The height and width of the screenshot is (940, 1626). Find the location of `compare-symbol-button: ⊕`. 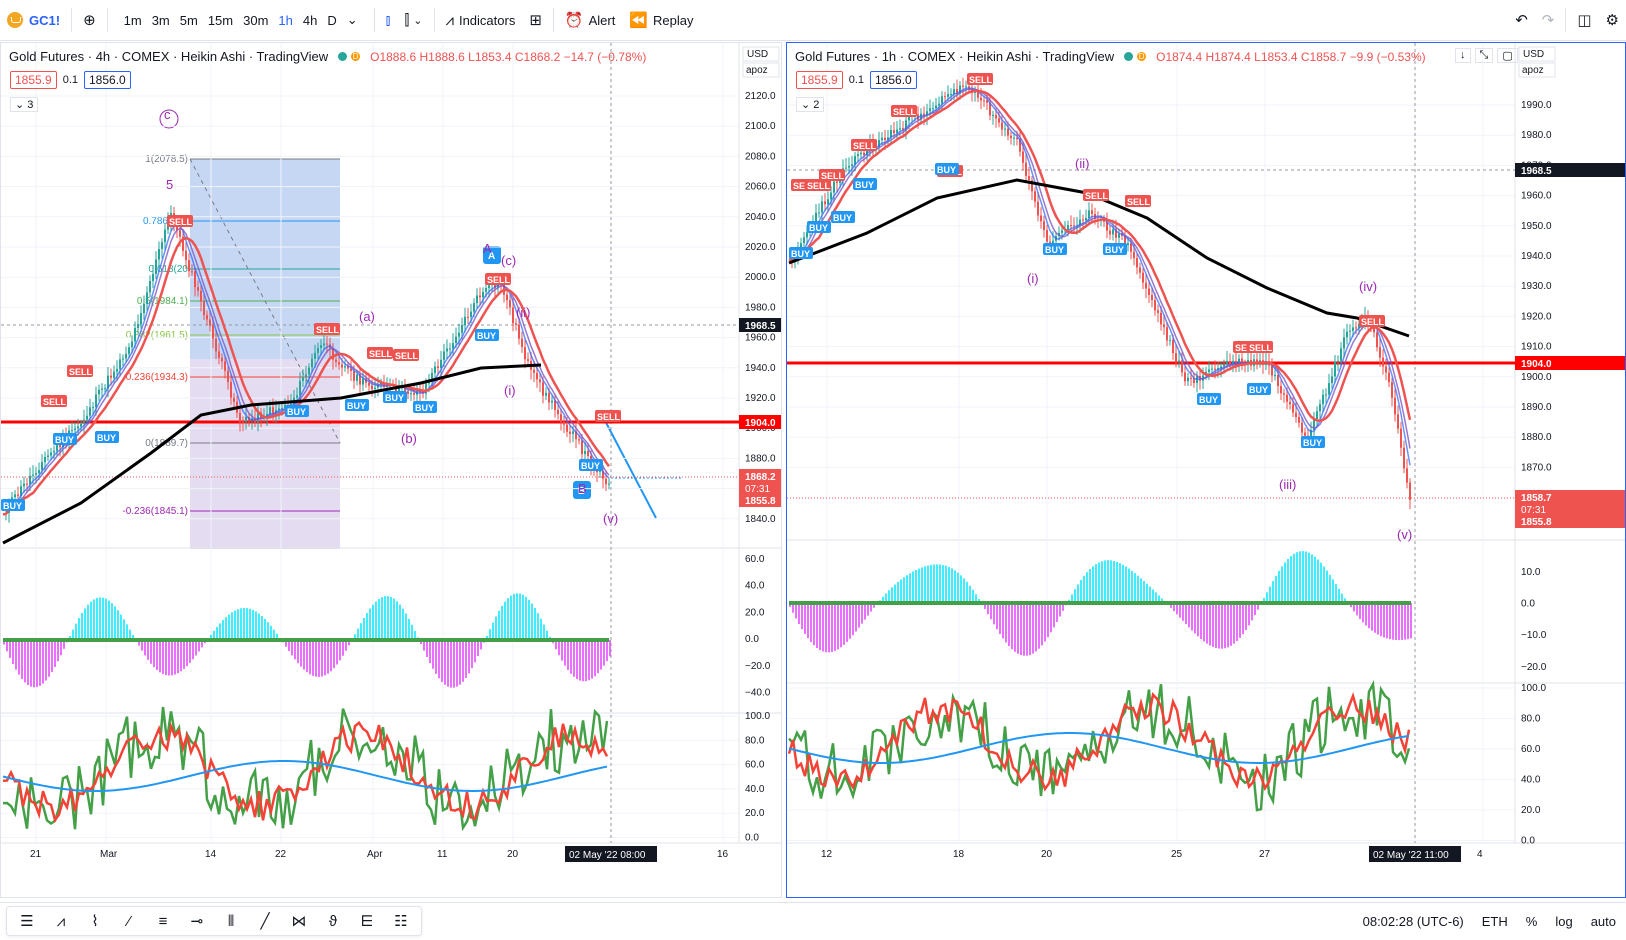

compare-symbol-button: ⊕ is located at coordinates (89, 20).